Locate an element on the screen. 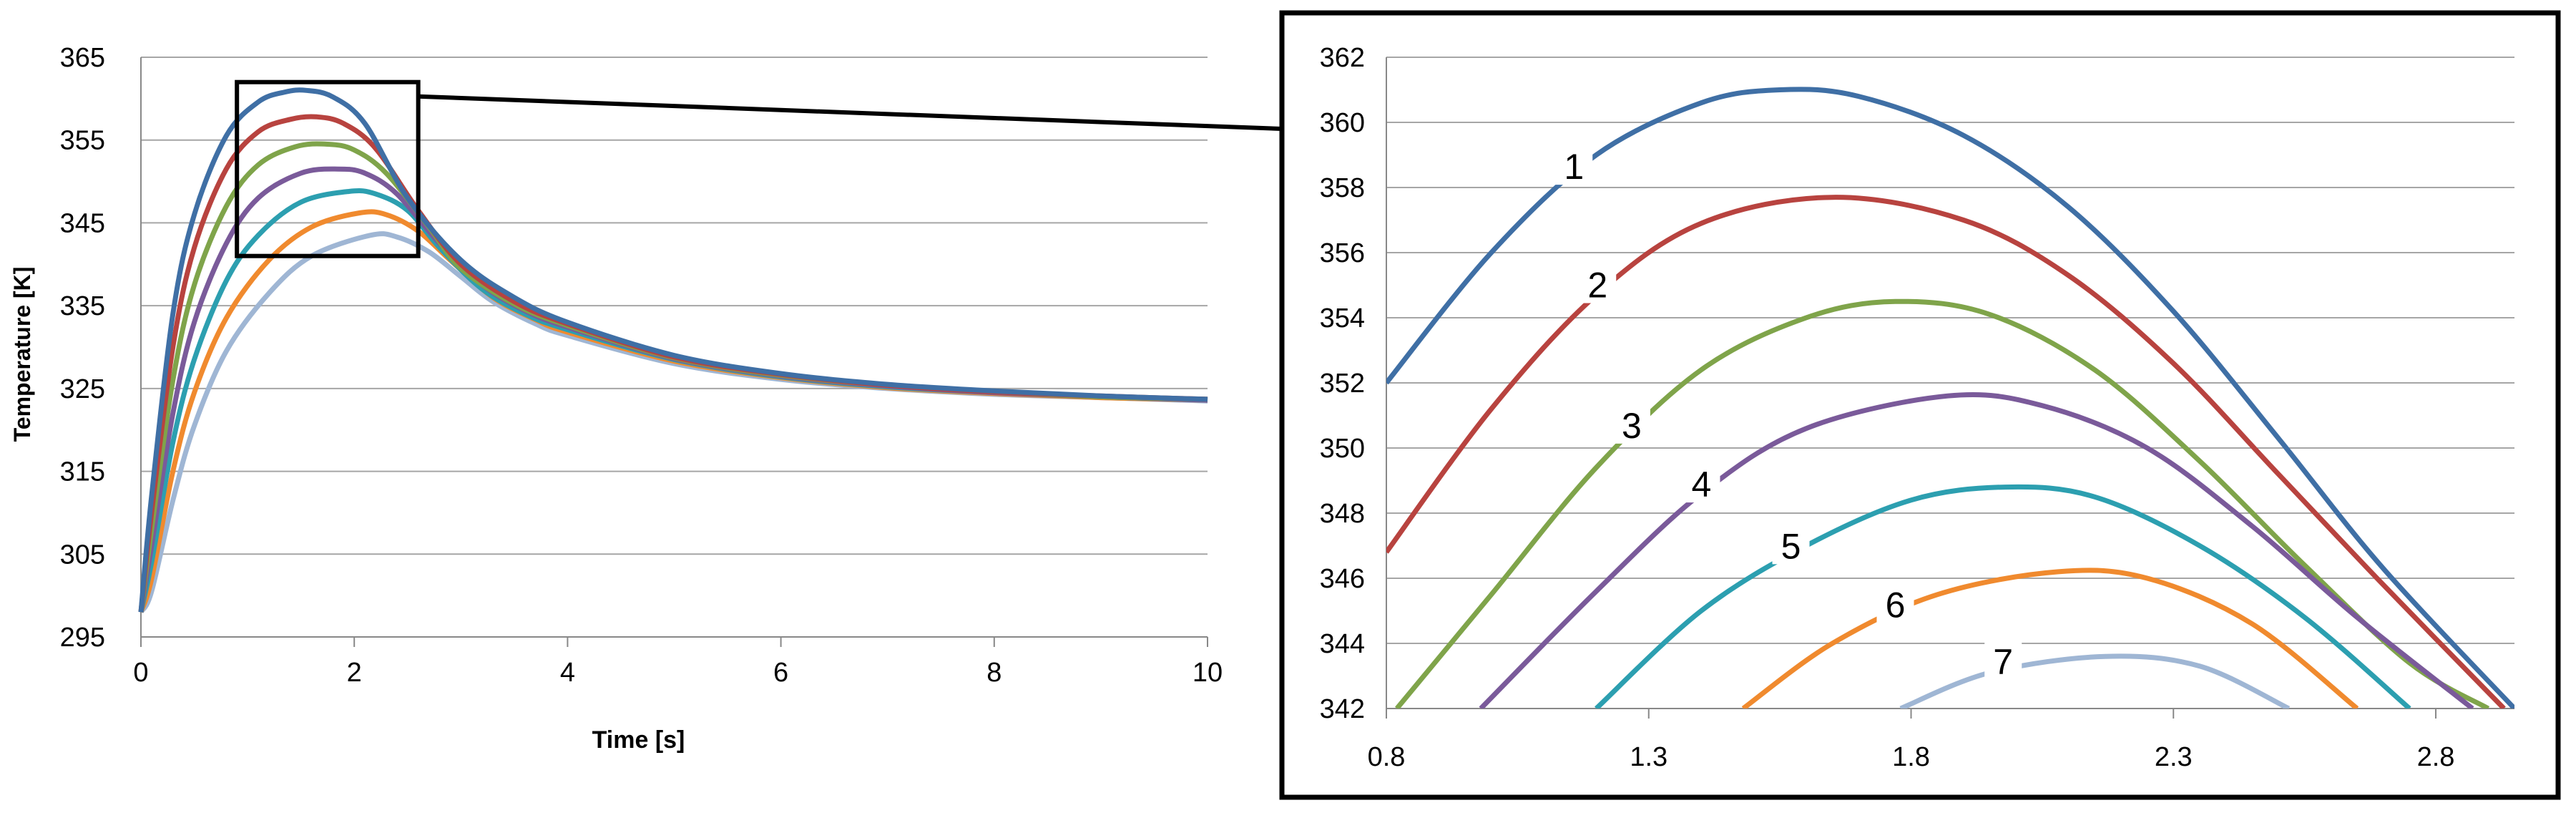  inset-y-tick-label: 350 is located at coordinates (1342, 449).